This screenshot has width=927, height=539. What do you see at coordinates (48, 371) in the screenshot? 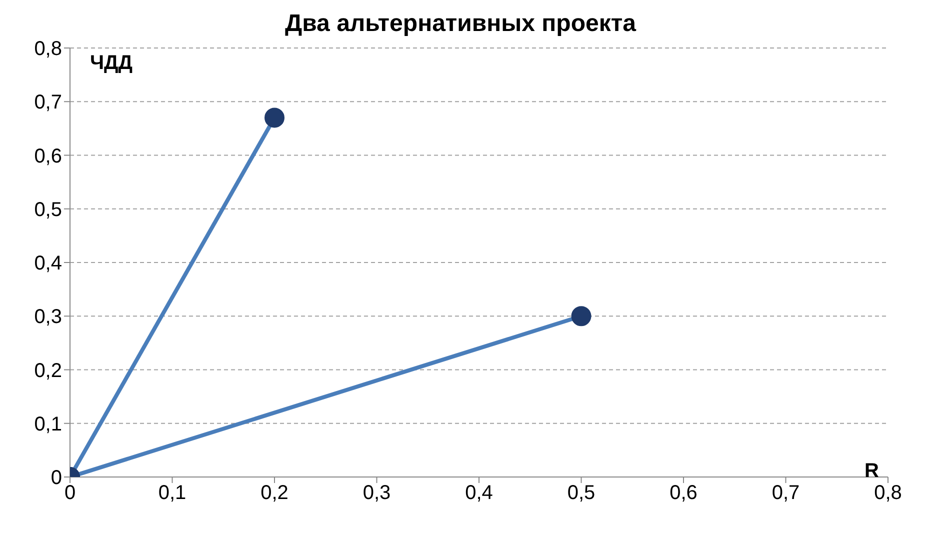
I see `y-tick-label: 0,2` at bounding box center [48, 371].